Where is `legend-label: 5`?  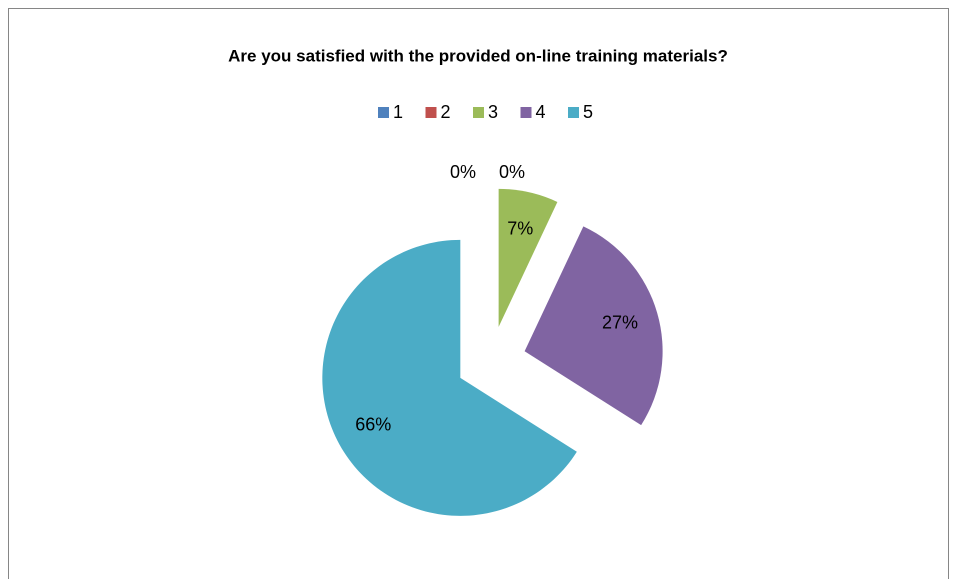 legend-label: 5 is located at coordinates (588, 112).